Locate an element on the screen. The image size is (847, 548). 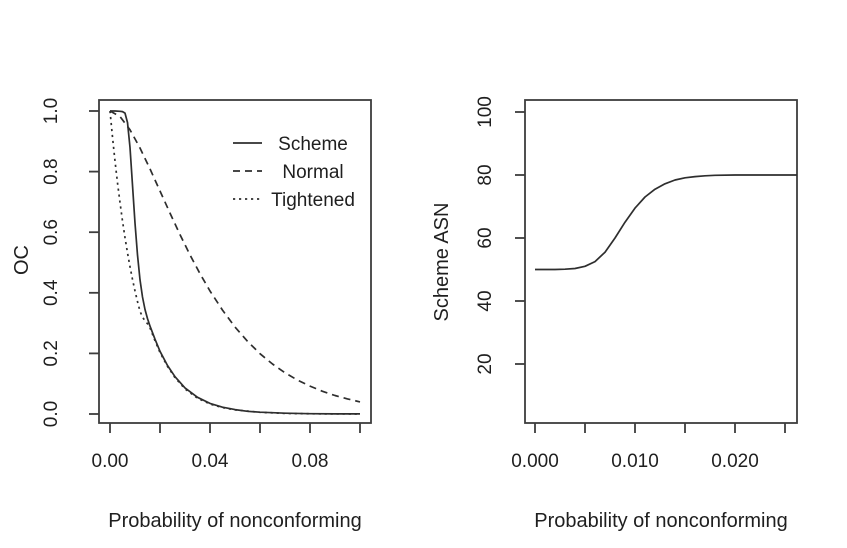
y-tick-label: 0.2 is located at coordinates (51, 353).